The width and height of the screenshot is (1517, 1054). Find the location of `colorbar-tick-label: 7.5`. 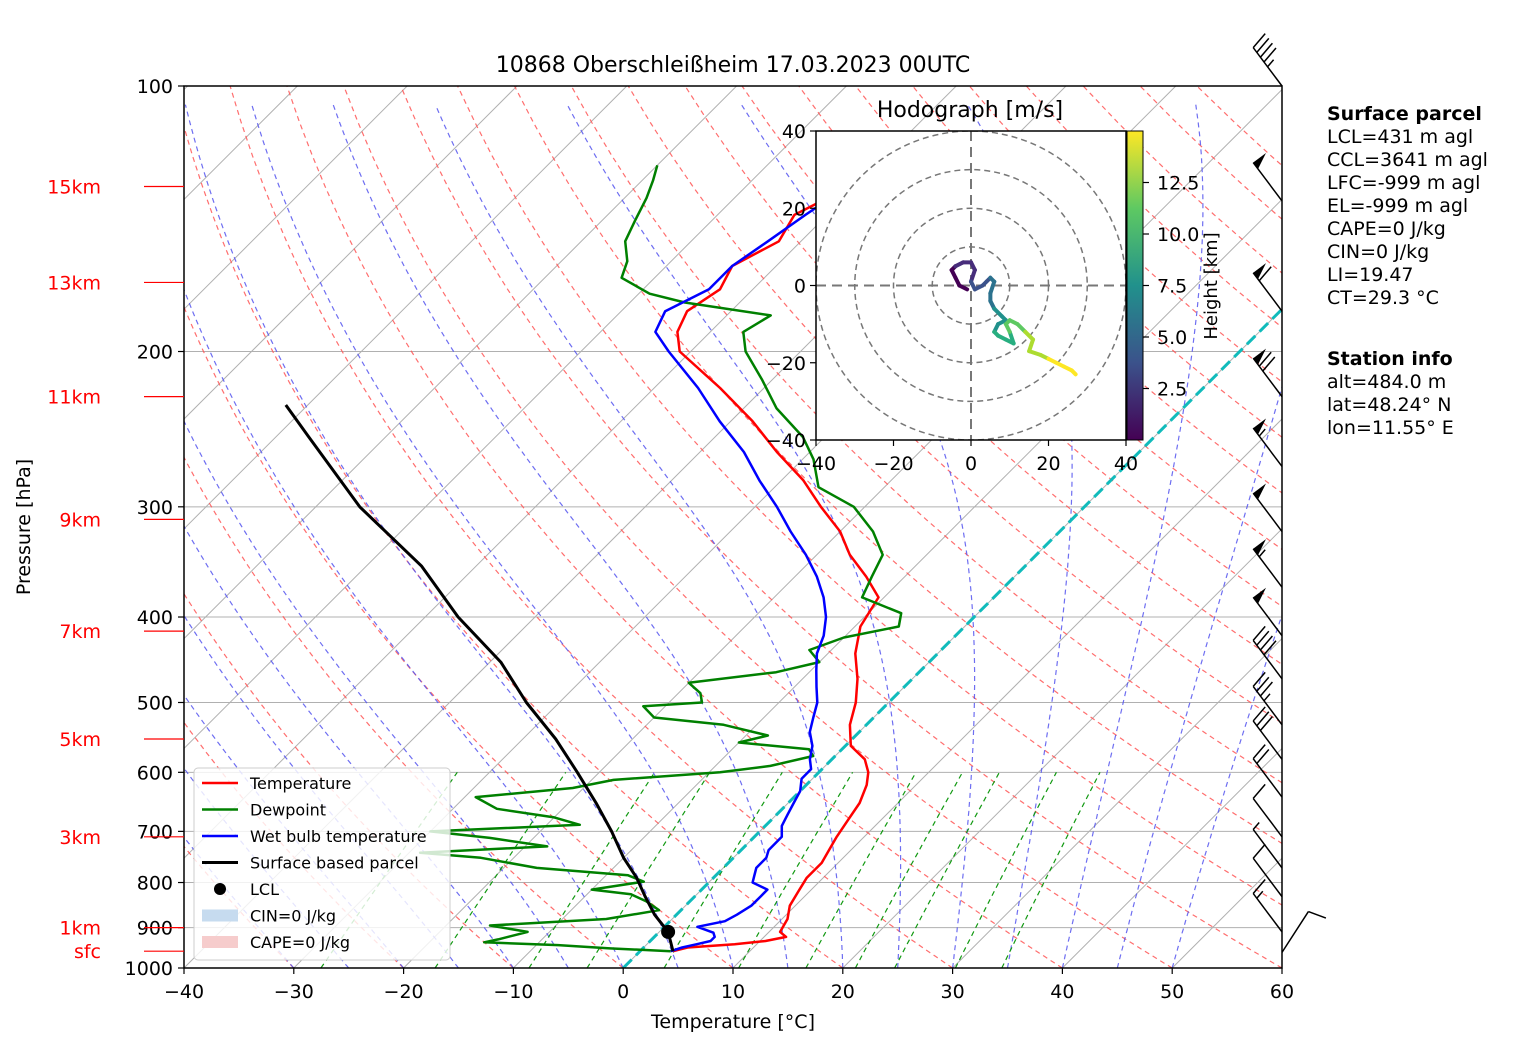

colorbar-tick-label: 7.5 is located at coordinates (1172, 287).